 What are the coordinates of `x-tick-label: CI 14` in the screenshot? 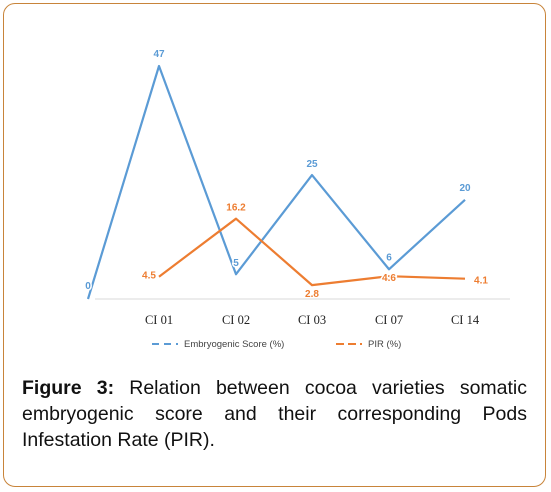 It's located at (465, 320).